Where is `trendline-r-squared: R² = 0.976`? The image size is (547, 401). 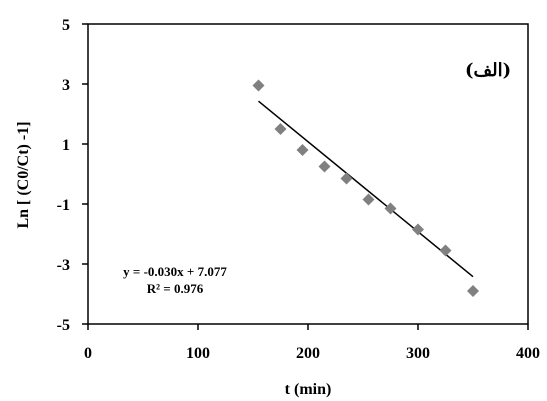
trendline-r-squared: R² = 0.976 is located at coordinates (175, 288).